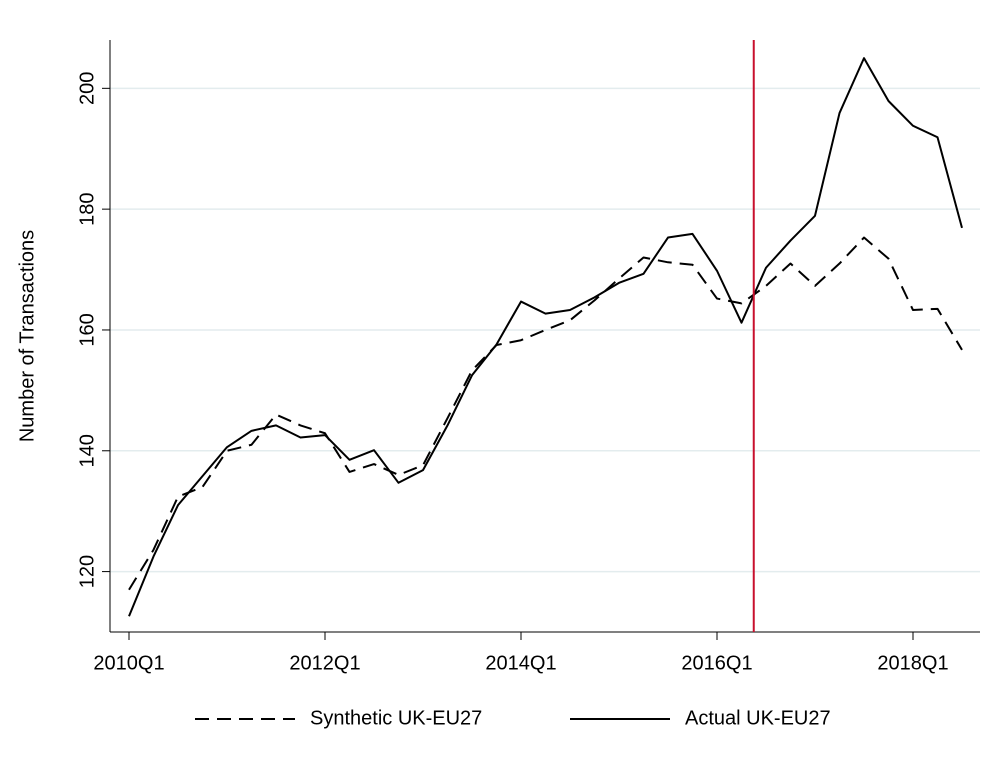  Describe the element at coordinates (520, 663) in the screenshot. I see `x-tick-label: 2014Q1` at that location.